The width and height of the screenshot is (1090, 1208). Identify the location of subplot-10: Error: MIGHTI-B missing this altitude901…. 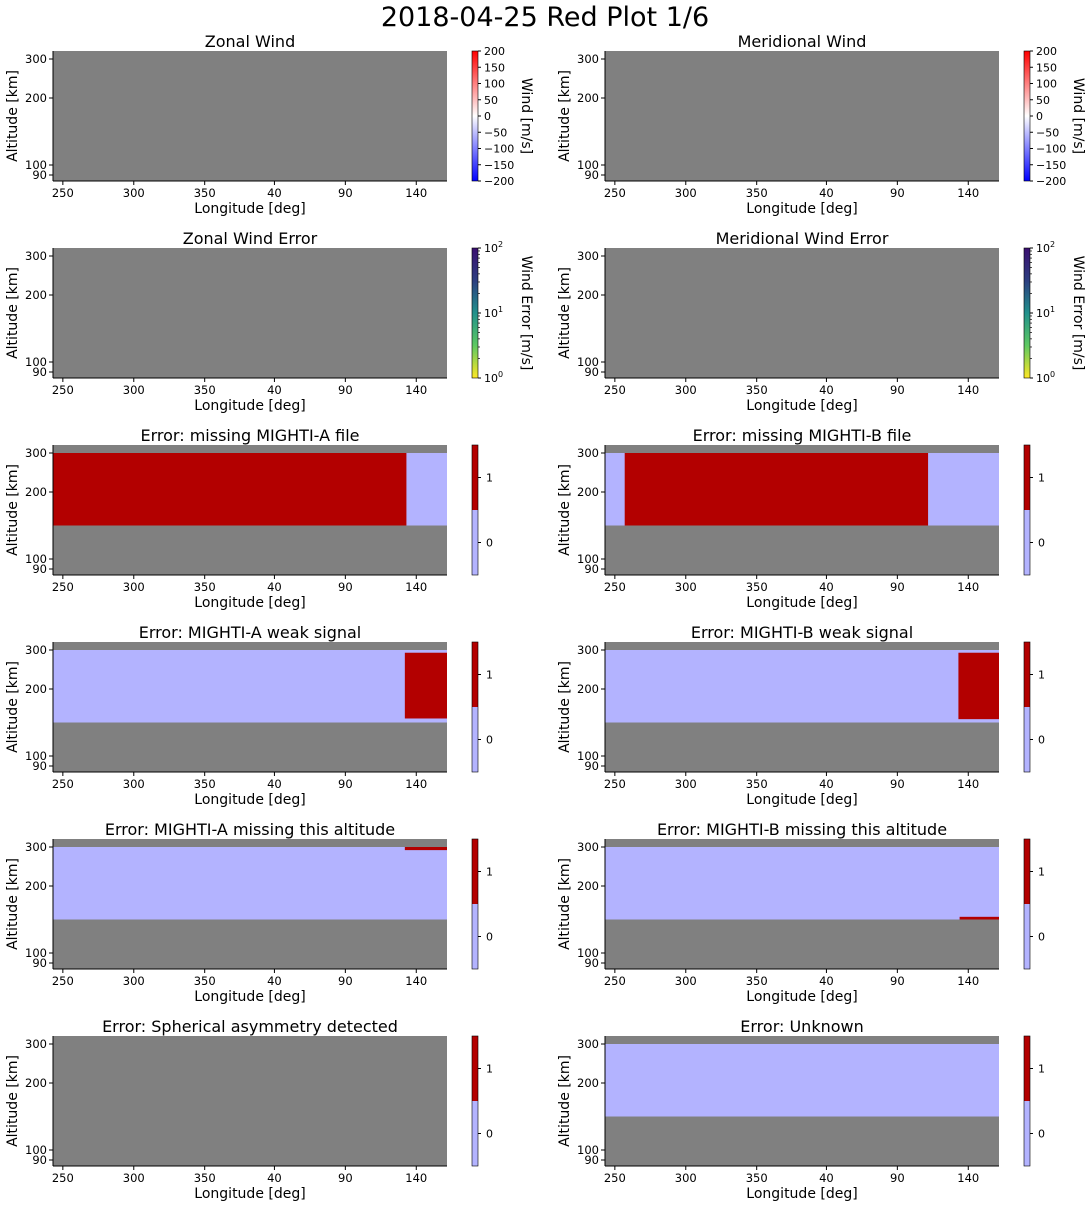
(801, 912).